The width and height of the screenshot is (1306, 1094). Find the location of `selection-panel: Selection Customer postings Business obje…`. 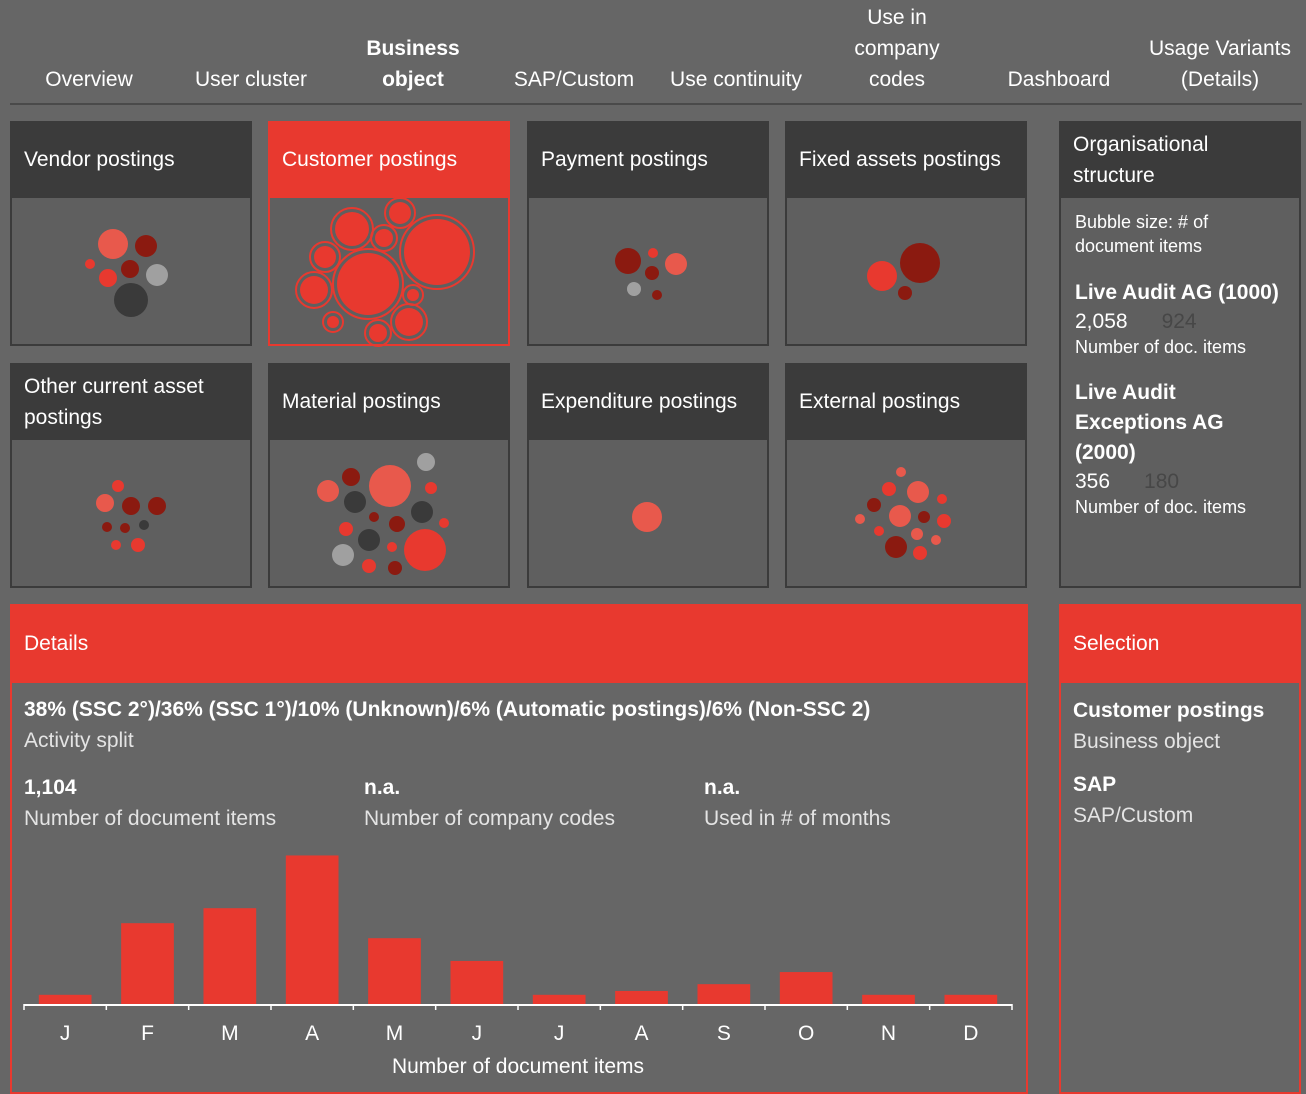

selection-panel: Selection Customer postings Business obje… is located at coordinates (1180, 849).